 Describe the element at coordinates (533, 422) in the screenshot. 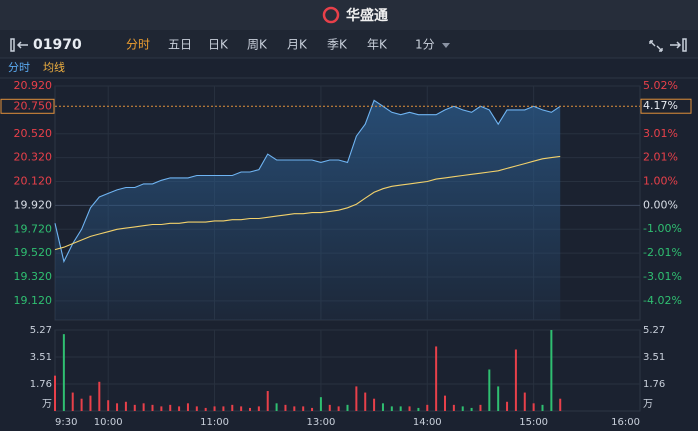

I see `x-tick-label: 15:00` at that location.